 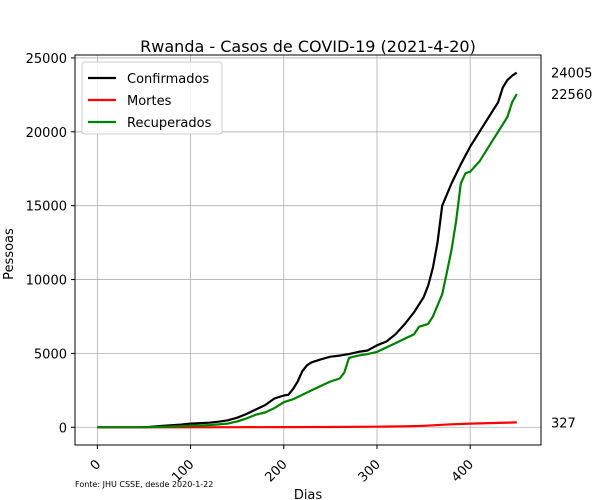 What do you see at coordinates (46, 281) in the screenshot?
I see `y-tick-label: 10000` at bounding box center [46, 281].